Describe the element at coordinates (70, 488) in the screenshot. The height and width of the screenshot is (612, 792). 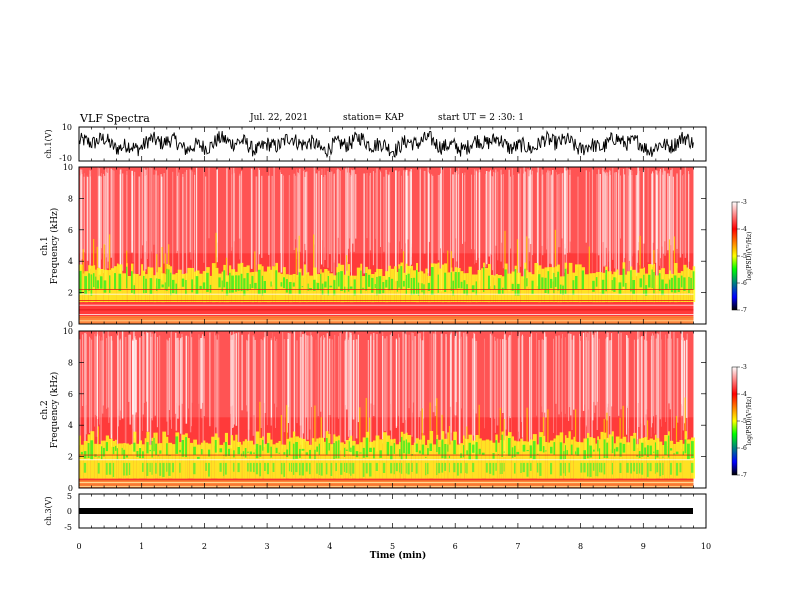
I see `y-tick-label: 0` at that location.